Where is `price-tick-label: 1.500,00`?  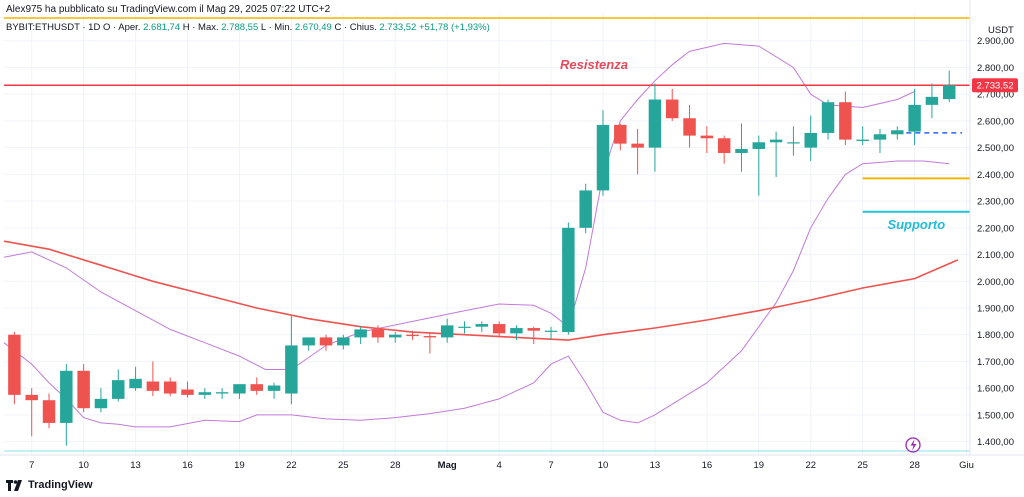
price-tick-label: 1.500,00 is located at coordinates (995, 415).